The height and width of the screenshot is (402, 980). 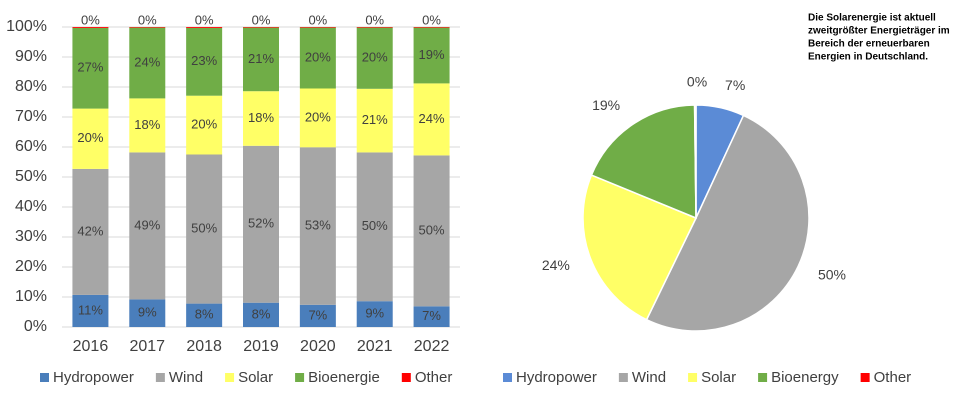 I want to click on x-tick-label: 2018, so click(x=204, y=346).